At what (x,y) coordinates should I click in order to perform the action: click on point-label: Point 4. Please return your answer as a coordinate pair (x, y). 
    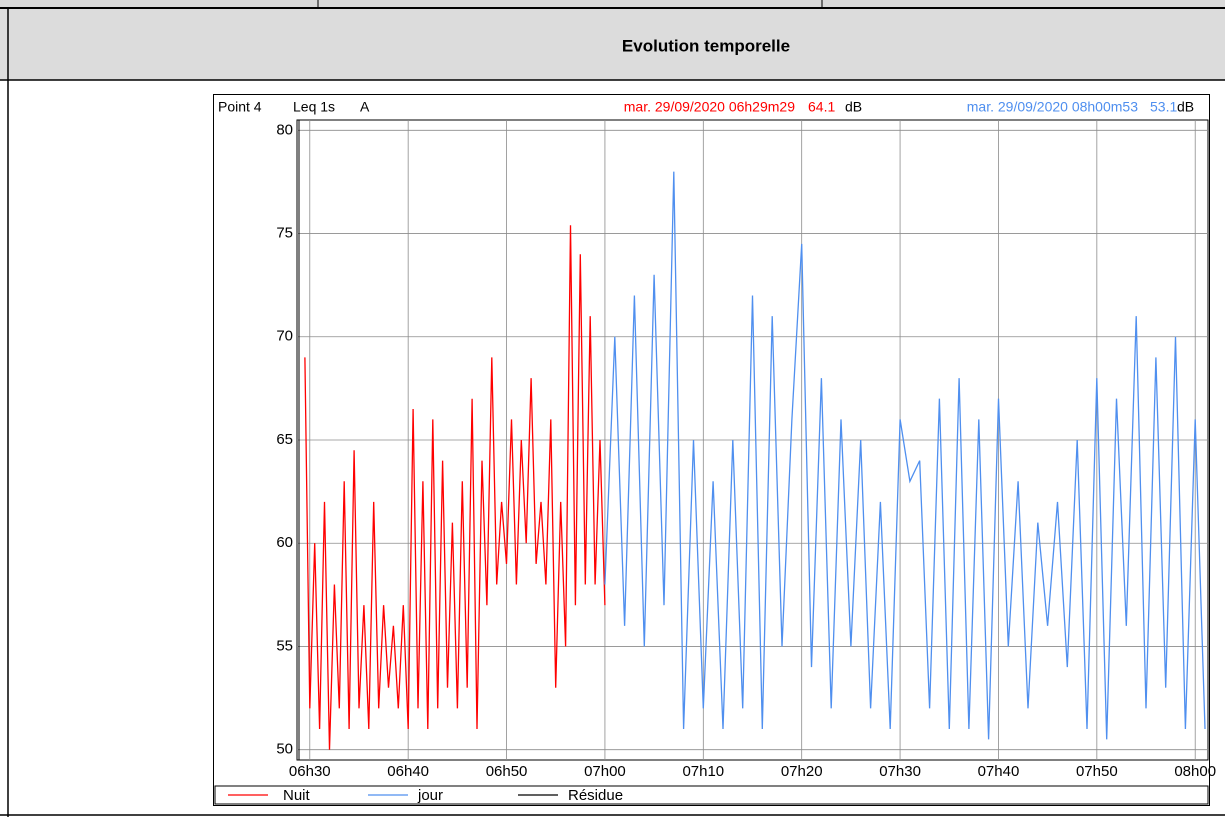
    Looking at the image, I should click on (240, 107).